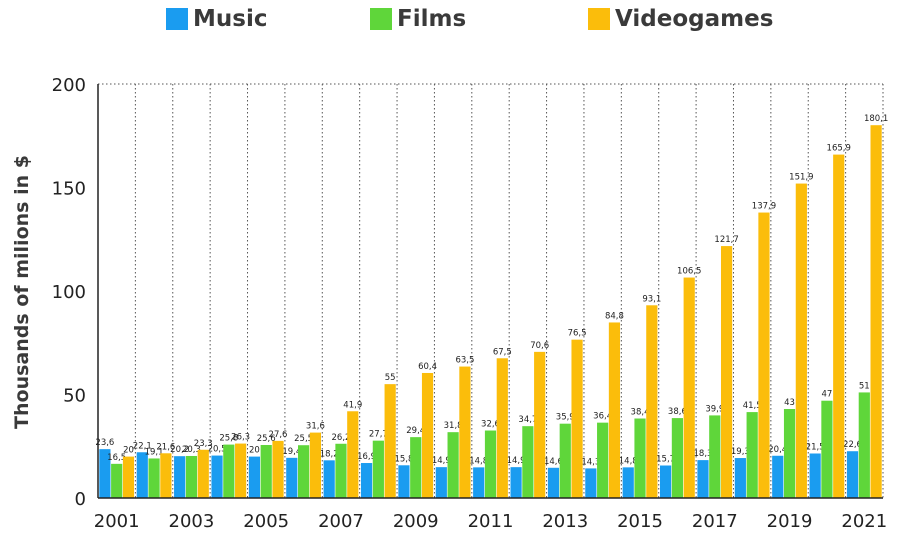  What do you see at coordinates (876, 119) in the screenshot?
I see `data-label: 180,1` at bounding box center [876, 119].